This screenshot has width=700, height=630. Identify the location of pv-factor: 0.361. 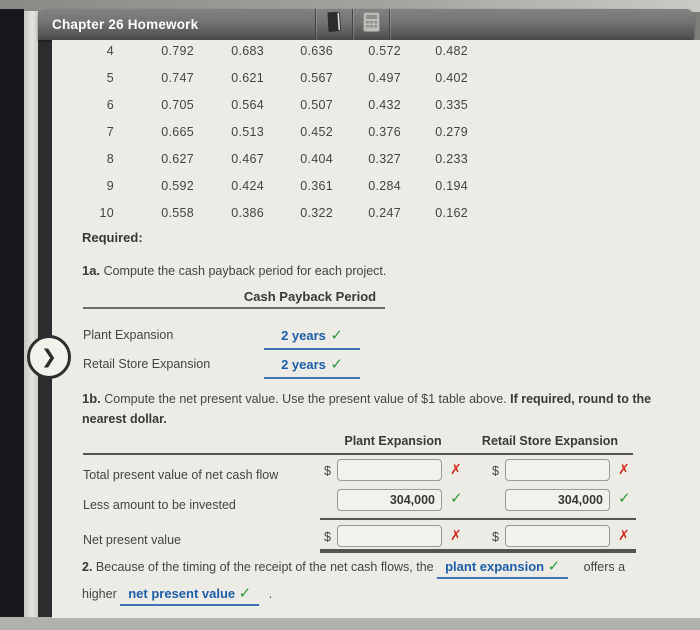
(316, 185).